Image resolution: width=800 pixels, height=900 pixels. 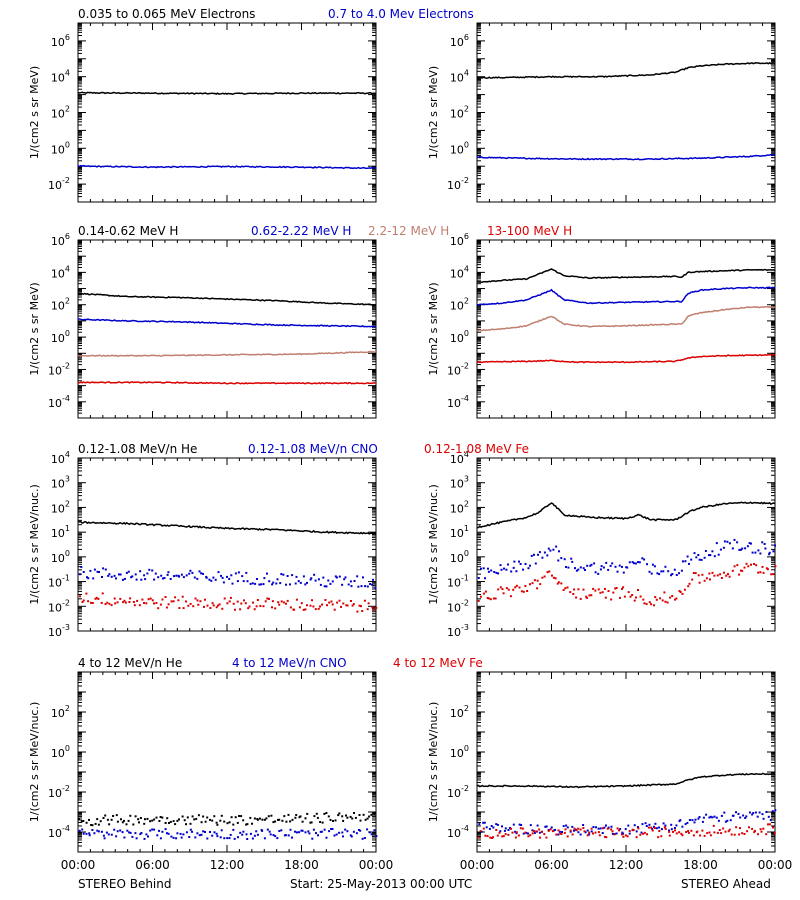 I want to click on y-tick-label: 10⁻³, so click(x=458, y=631).